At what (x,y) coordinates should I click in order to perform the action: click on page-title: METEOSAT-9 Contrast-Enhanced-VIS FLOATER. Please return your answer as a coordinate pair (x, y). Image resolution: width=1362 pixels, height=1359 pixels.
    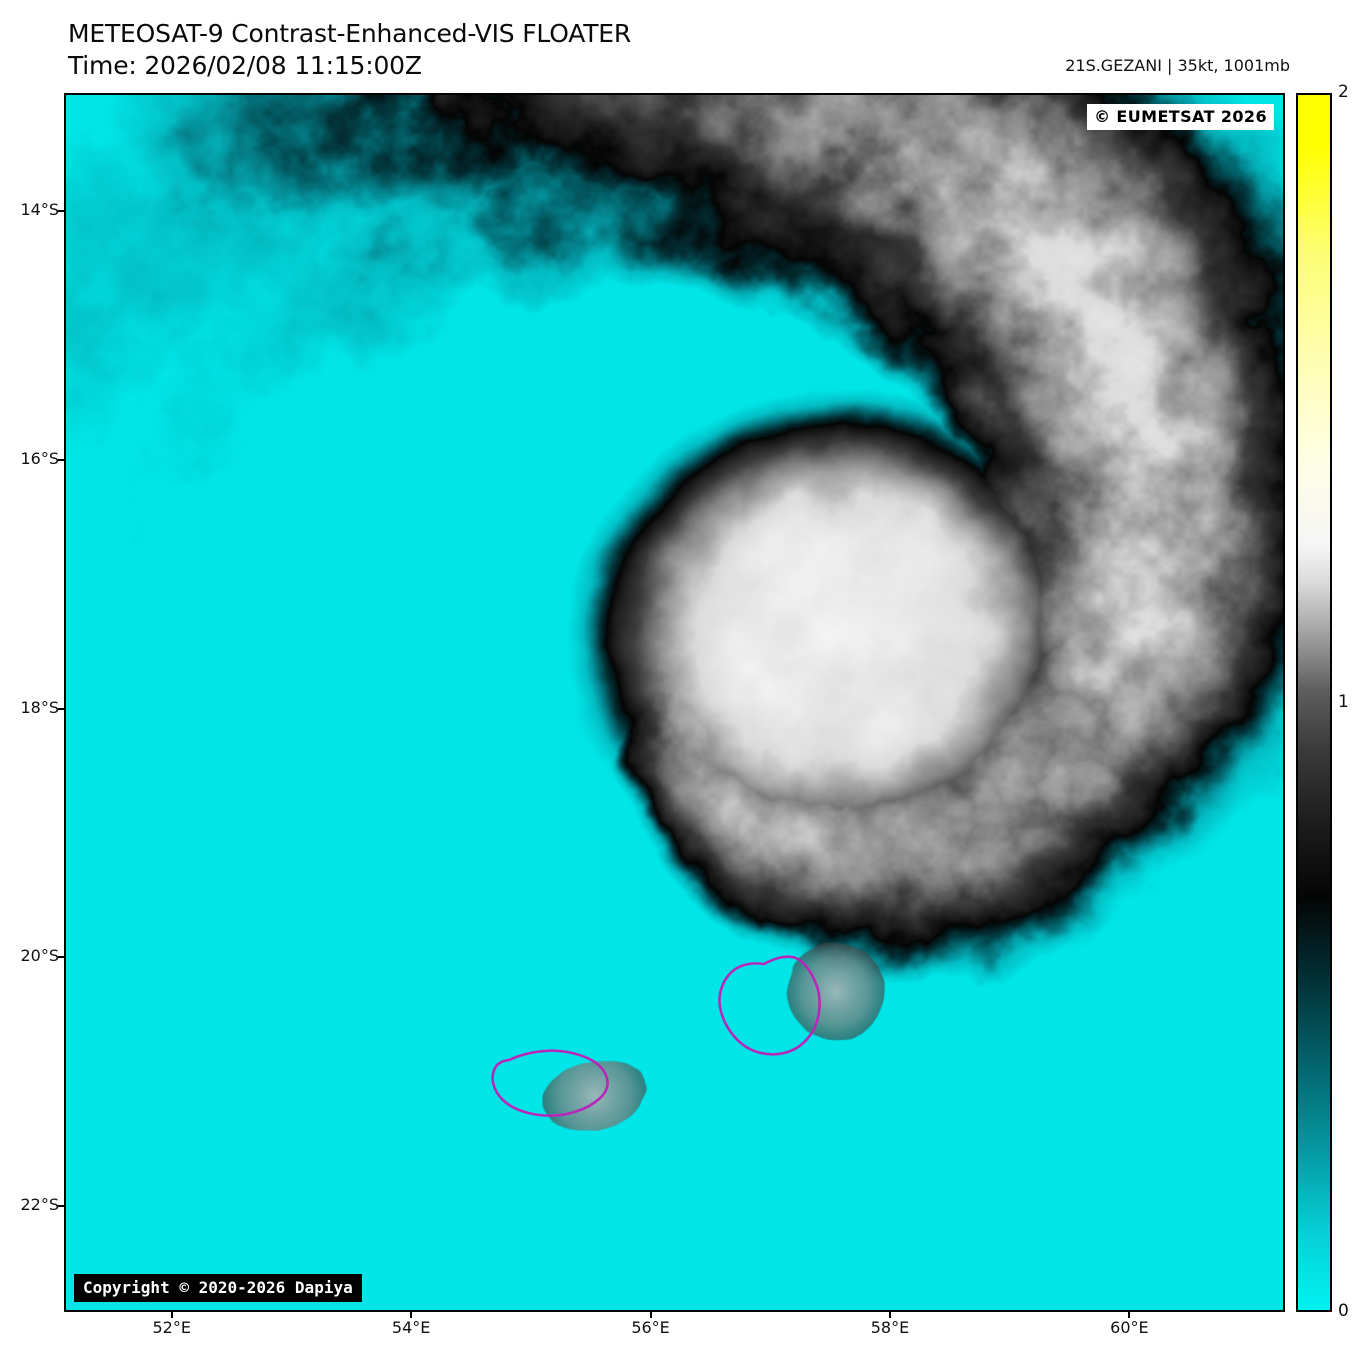
    Looking at the image, I should click on (350, 33).